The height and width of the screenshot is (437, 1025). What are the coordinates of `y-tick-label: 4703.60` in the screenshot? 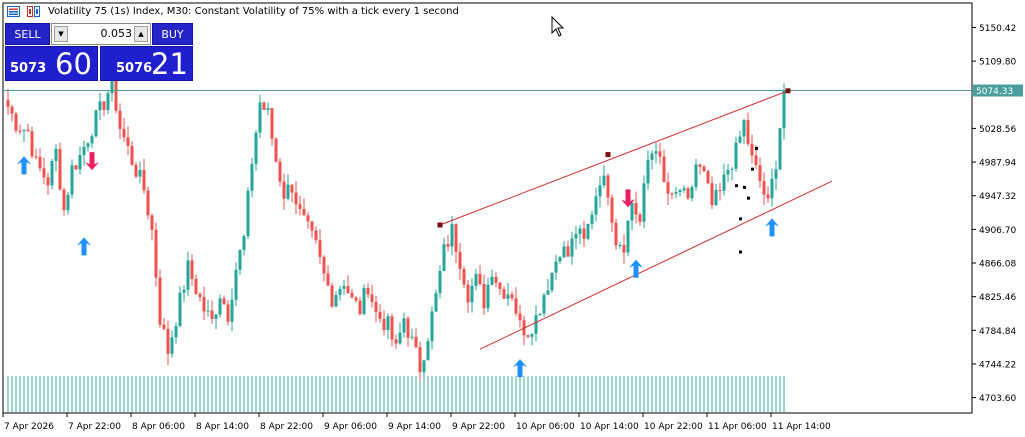 It's located at (997, 399).